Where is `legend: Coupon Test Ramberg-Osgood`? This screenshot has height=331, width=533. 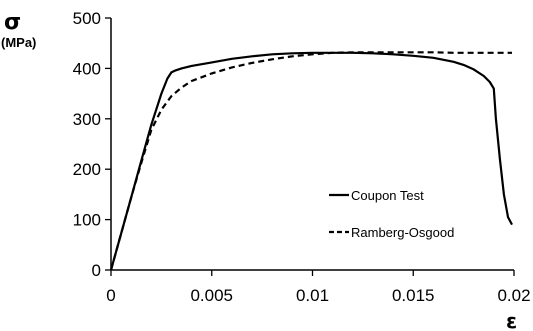
legend: Coupon Test Ramberg-Osgood is located at coordinates (391, 214).